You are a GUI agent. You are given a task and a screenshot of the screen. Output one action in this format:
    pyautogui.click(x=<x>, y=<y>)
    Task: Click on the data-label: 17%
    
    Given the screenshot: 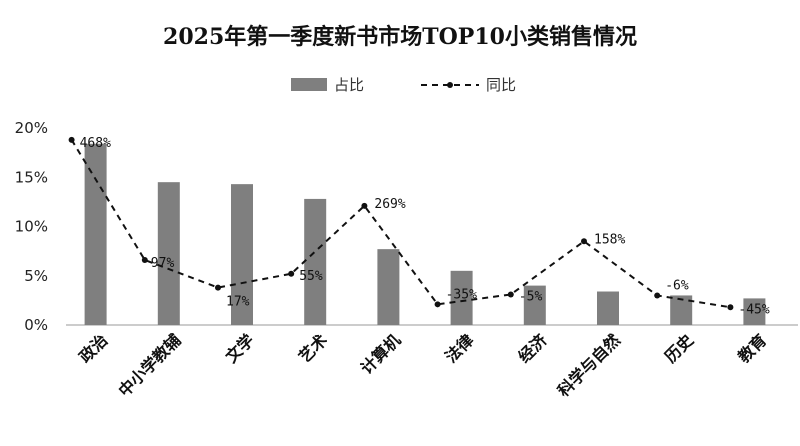 What is the action you would take?
    pyautogui.click(x=238, y=302)
    